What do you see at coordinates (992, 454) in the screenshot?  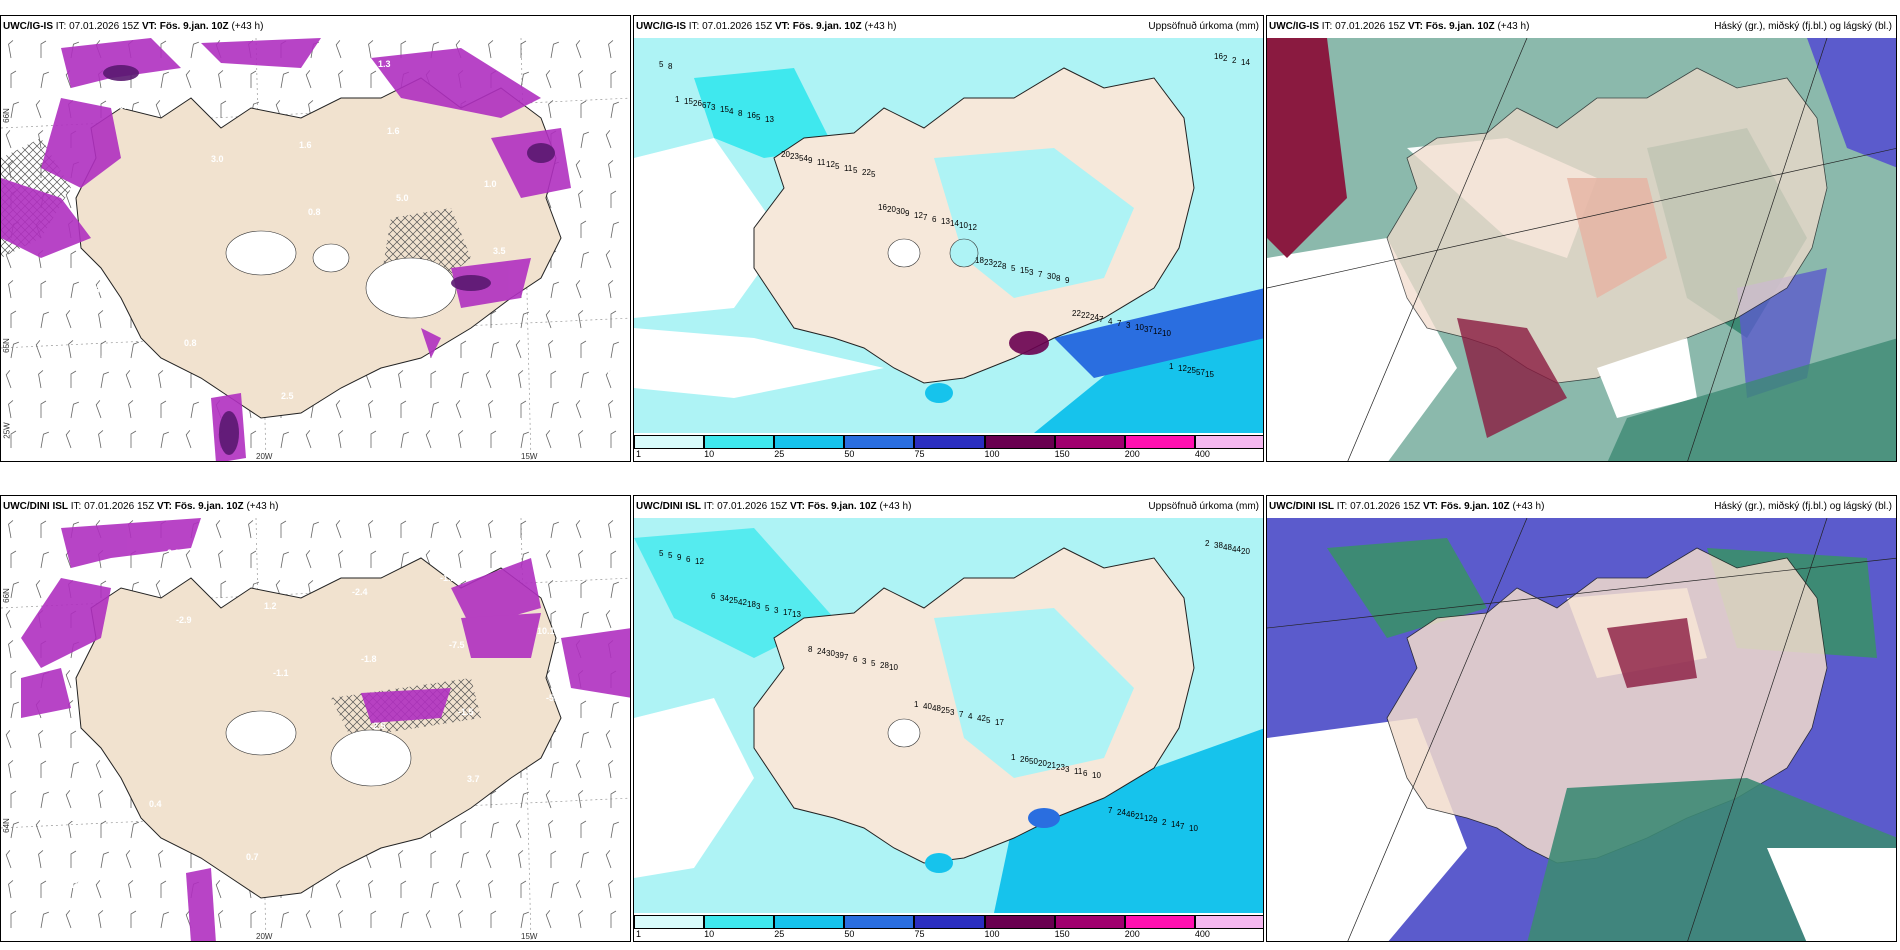 I see `legend-label: 100` at bounding box center [992, 454].